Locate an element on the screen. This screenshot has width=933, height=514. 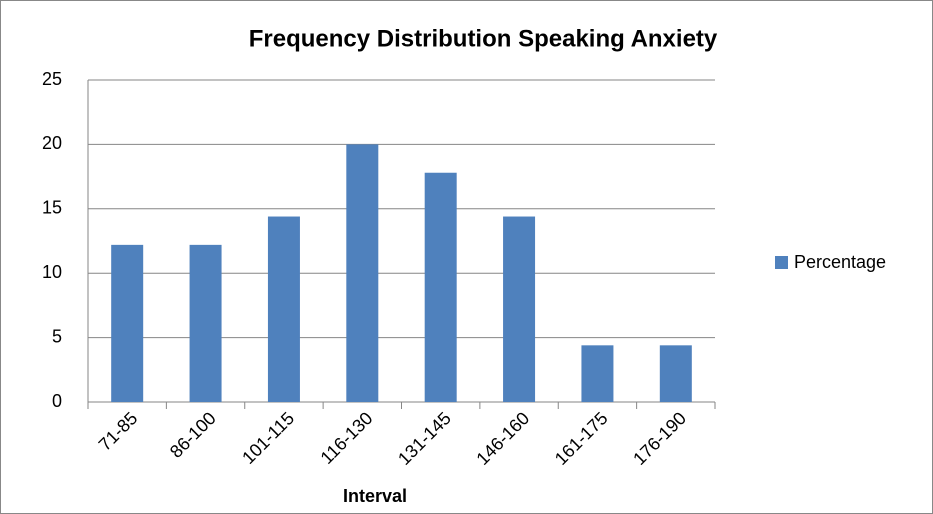
legend-label: Percentage is located at coordinates (840, 262).